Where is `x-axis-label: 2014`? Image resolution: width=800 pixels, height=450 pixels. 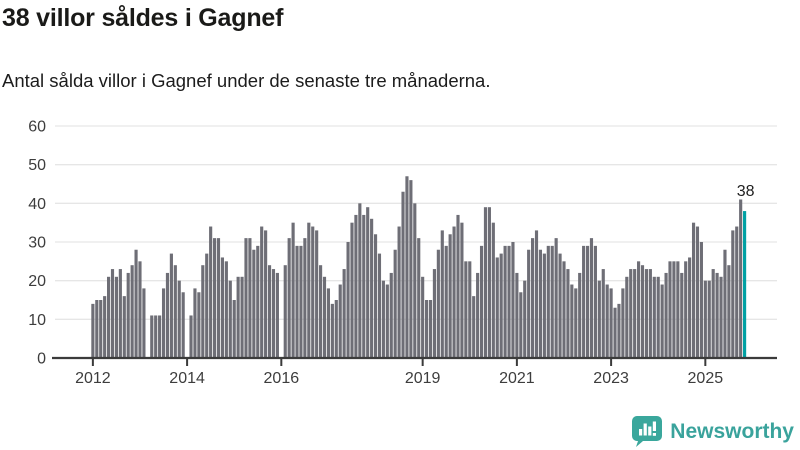 x-axis-label: 2014 is located at coordinates (187, 378).